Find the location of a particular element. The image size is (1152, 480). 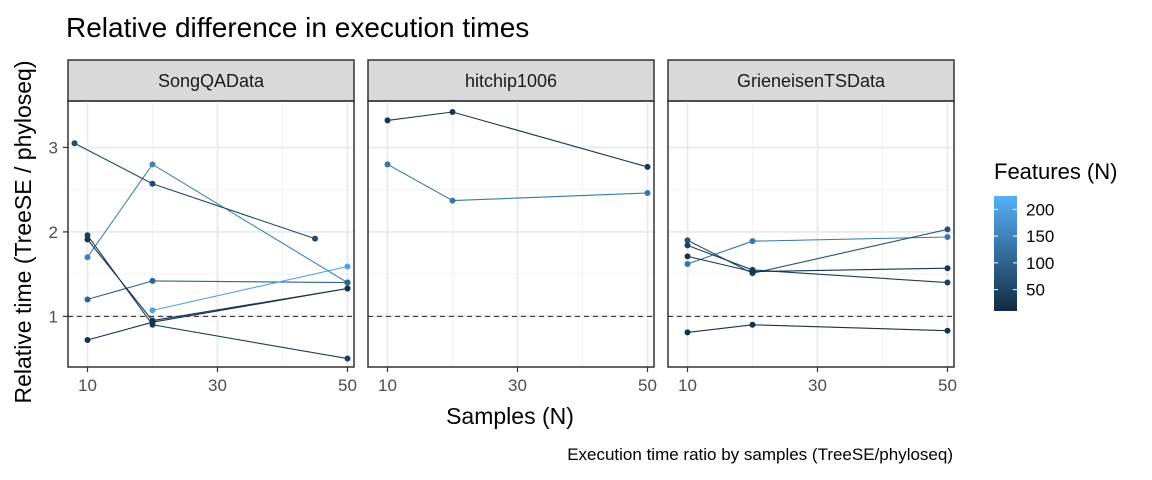

panel-strip-label: SongQAData is located at coordinates (211, 81).